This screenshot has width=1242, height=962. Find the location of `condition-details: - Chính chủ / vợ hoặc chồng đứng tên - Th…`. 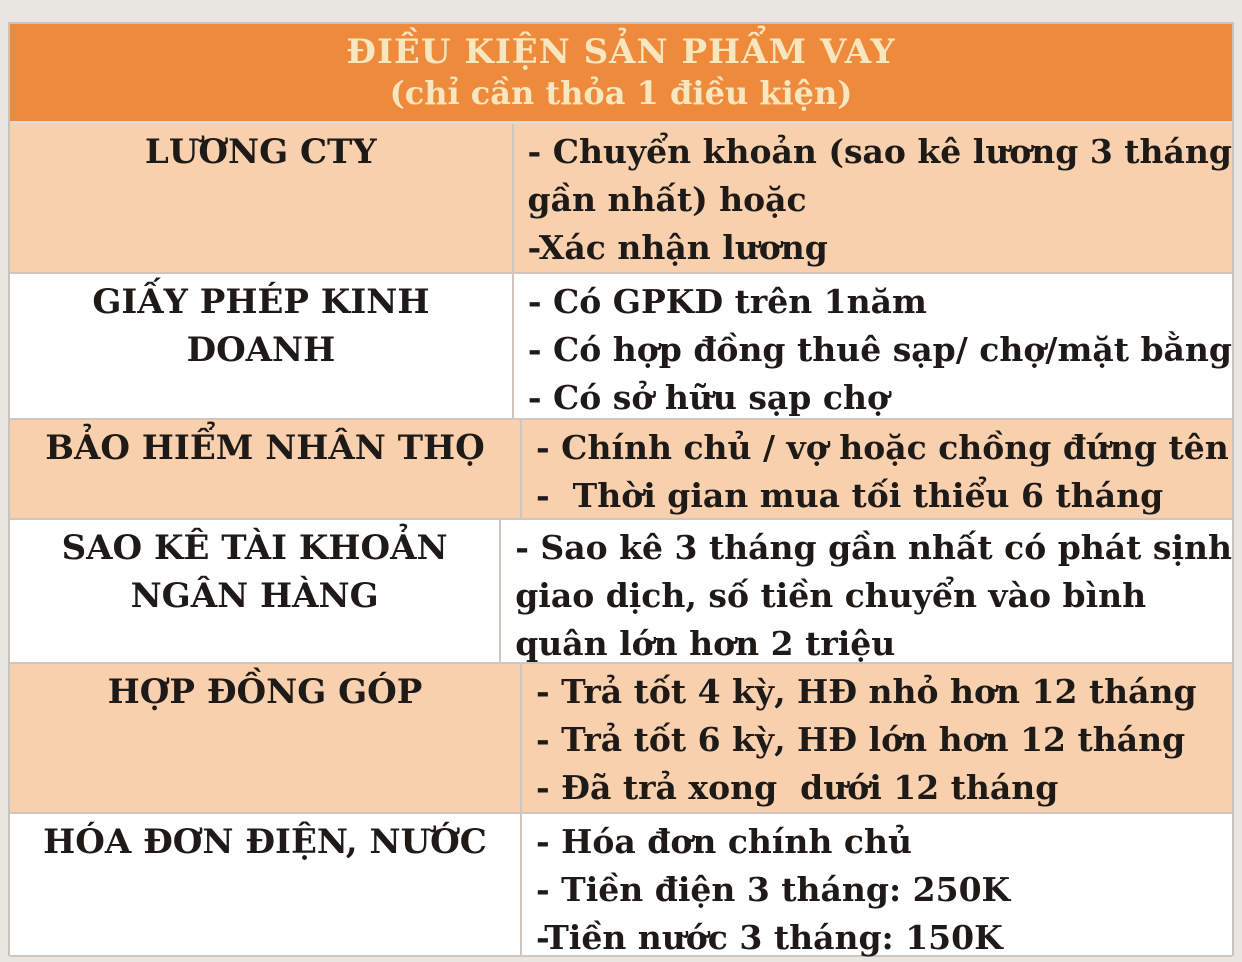

condition-details: - Chính chủ / vợ hoặc chồng đứng tên - Th… is located at coordinates (877, 469).